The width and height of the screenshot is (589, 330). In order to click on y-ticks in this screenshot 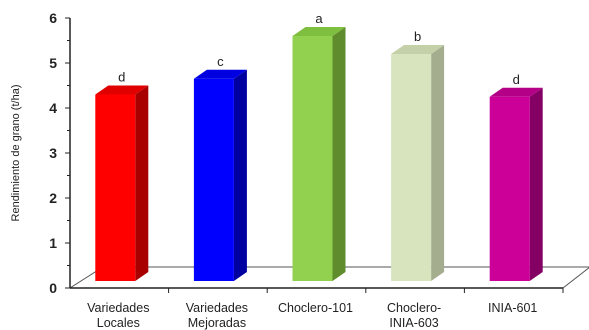, I will do `click(67, 153)`.